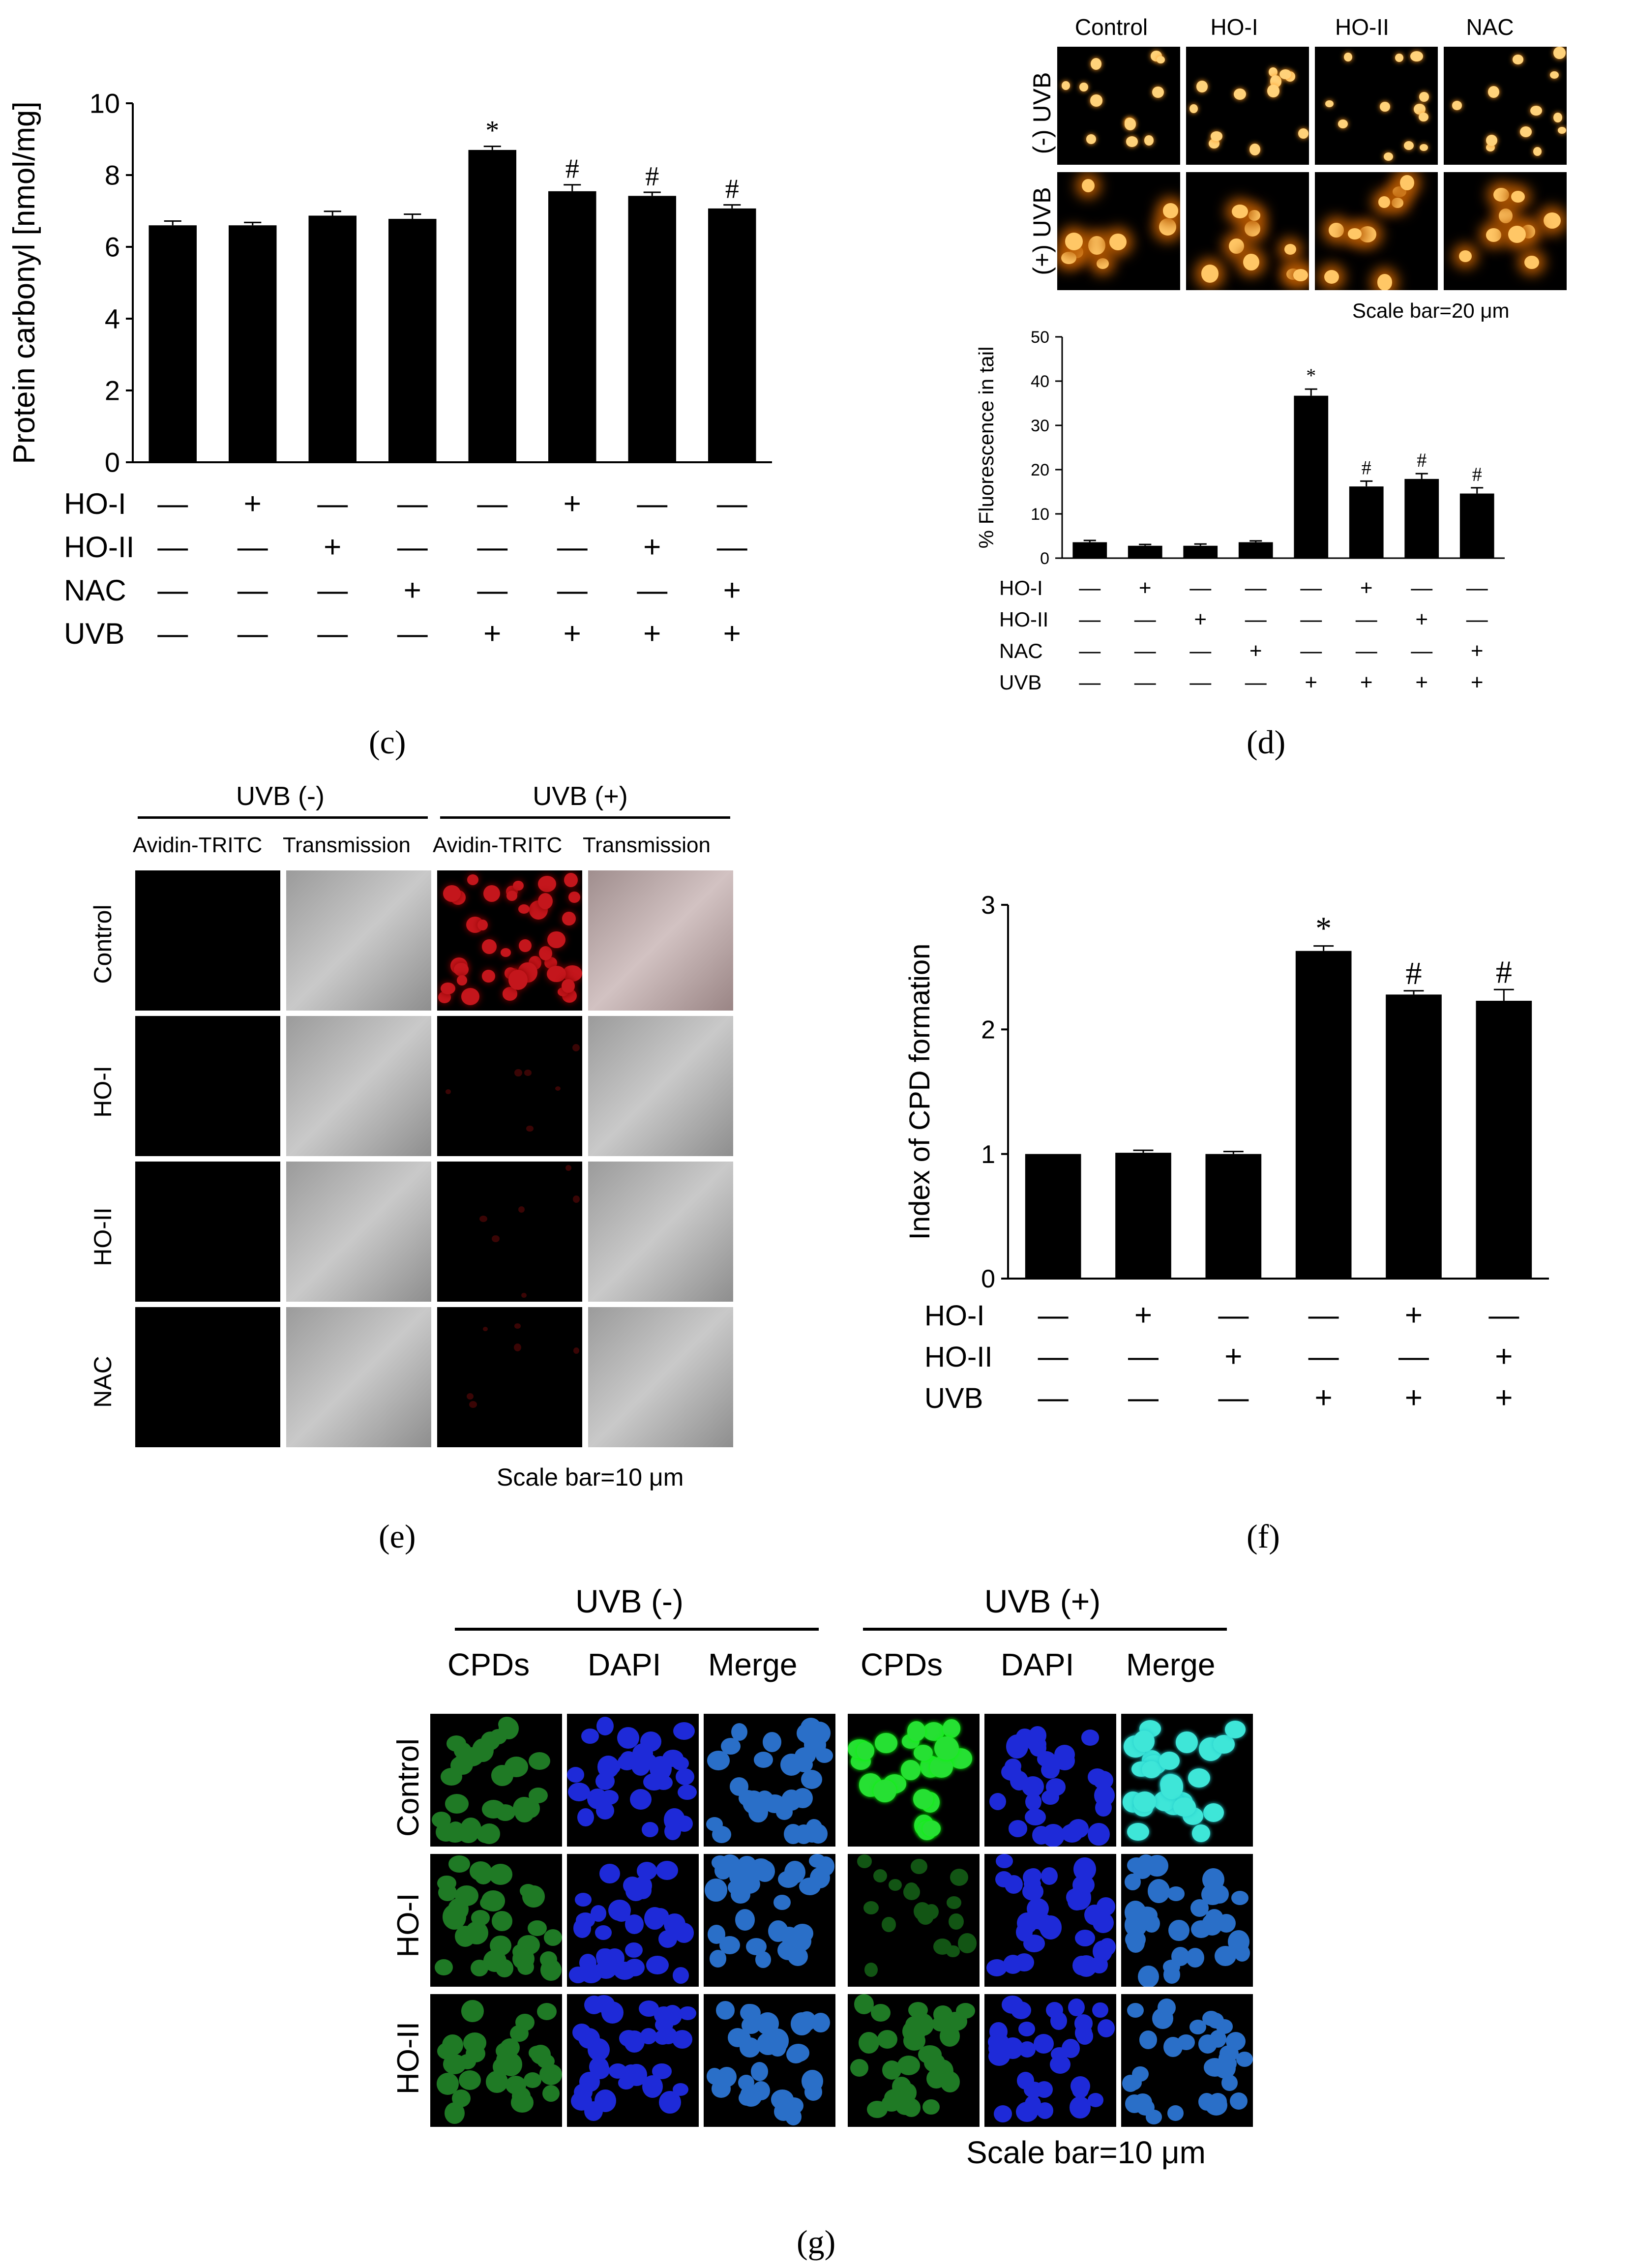 This screenshot has height=2268, width=1635. What do you see at coordinates (1366, 467) in the screenshot?
I see `significance-mark: #` at bounding box center [1366, 467].